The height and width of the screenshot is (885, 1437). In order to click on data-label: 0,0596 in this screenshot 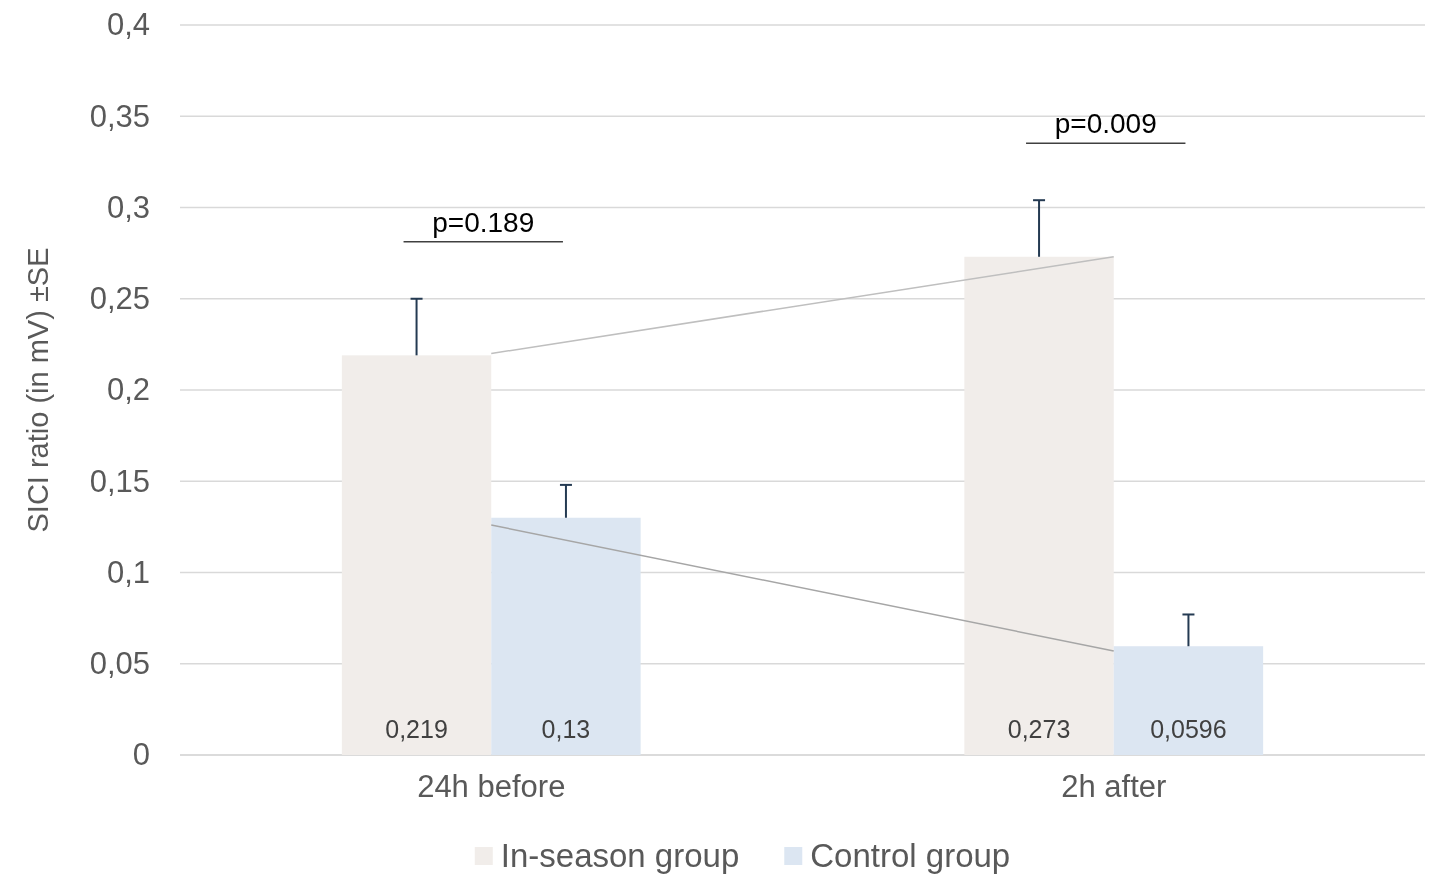, I will do `click(1188, 729)`.